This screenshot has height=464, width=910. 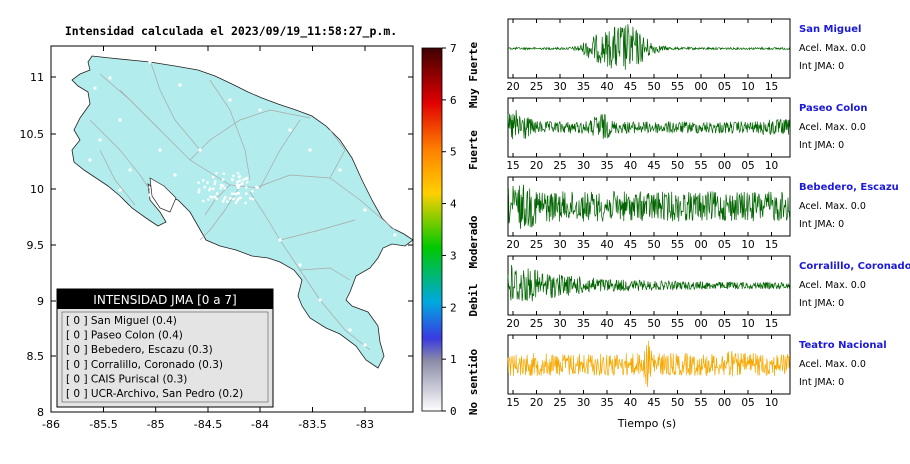 What do you see at coordinates (648, 371) in the screenshot?
I see `waveform-panel: 15 20 25 30 35 40 45 50 55 00 05 10` at bounding box center [648, 371].